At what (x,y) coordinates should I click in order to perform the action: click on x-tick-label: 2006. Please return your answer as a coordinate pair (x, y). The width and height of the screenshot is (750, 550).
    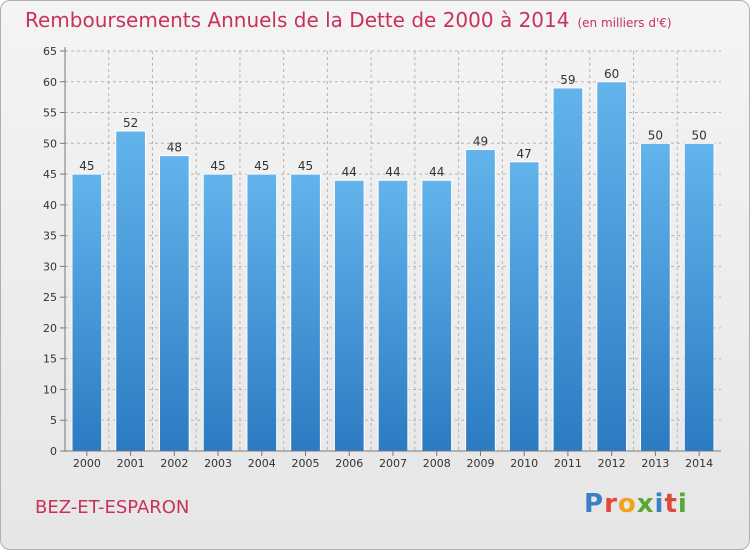
    Looking at the image, I should click on (349, 463).